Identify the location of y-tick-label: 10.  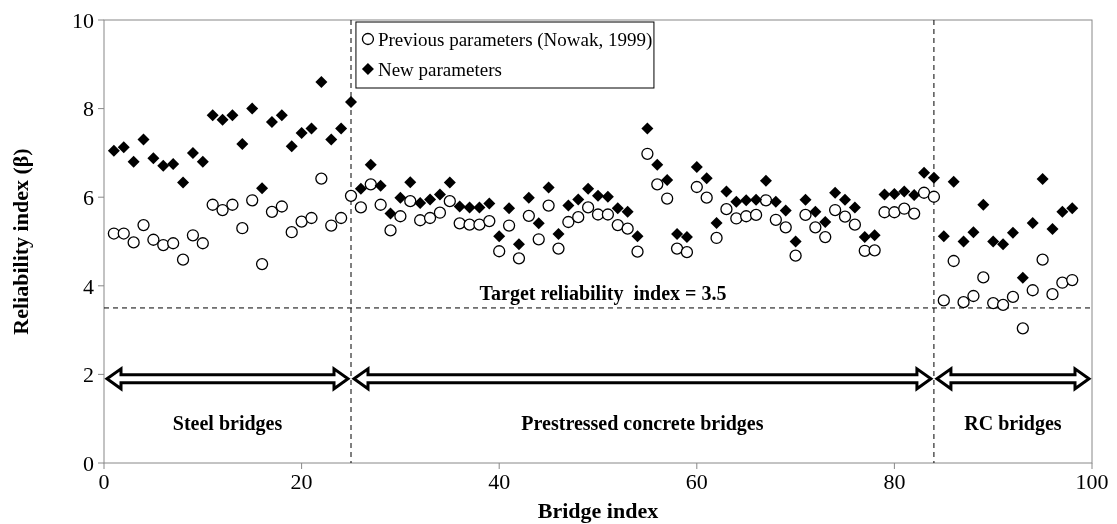
(83, 20).